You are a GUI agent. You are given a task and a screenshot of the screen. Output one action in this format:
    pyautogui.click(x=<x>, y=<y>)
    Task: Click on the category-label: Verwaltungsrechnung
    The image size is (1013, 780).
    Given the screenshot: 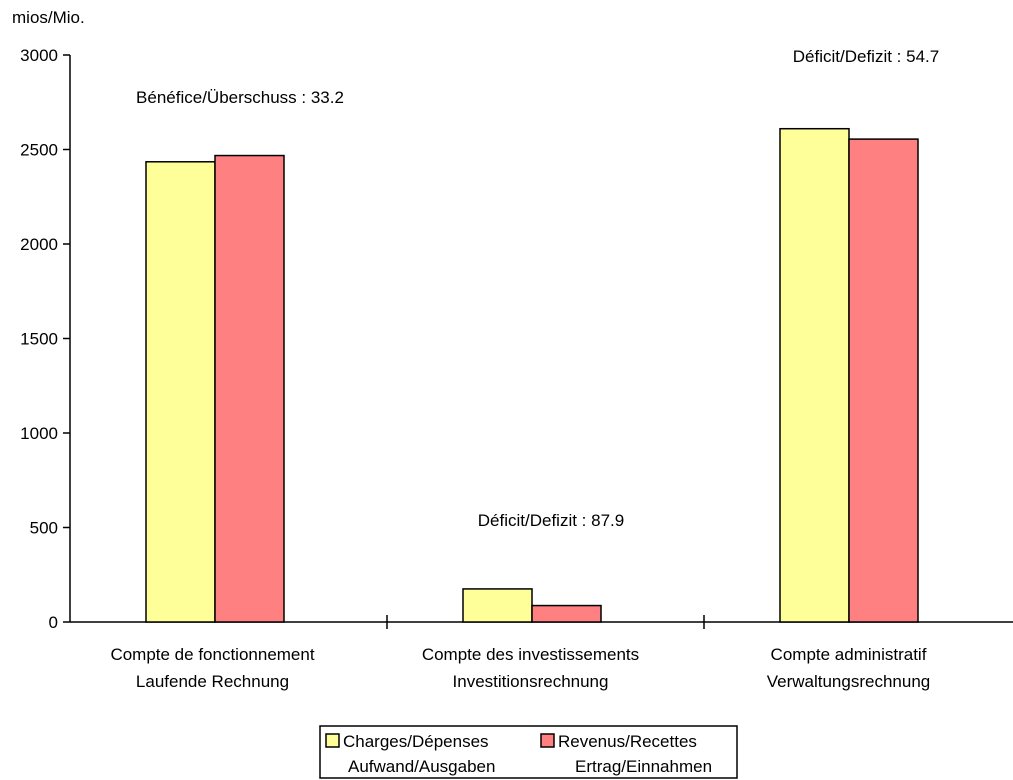 What is the action you would take?
    pyautogui.click(x=849, y=681)
    